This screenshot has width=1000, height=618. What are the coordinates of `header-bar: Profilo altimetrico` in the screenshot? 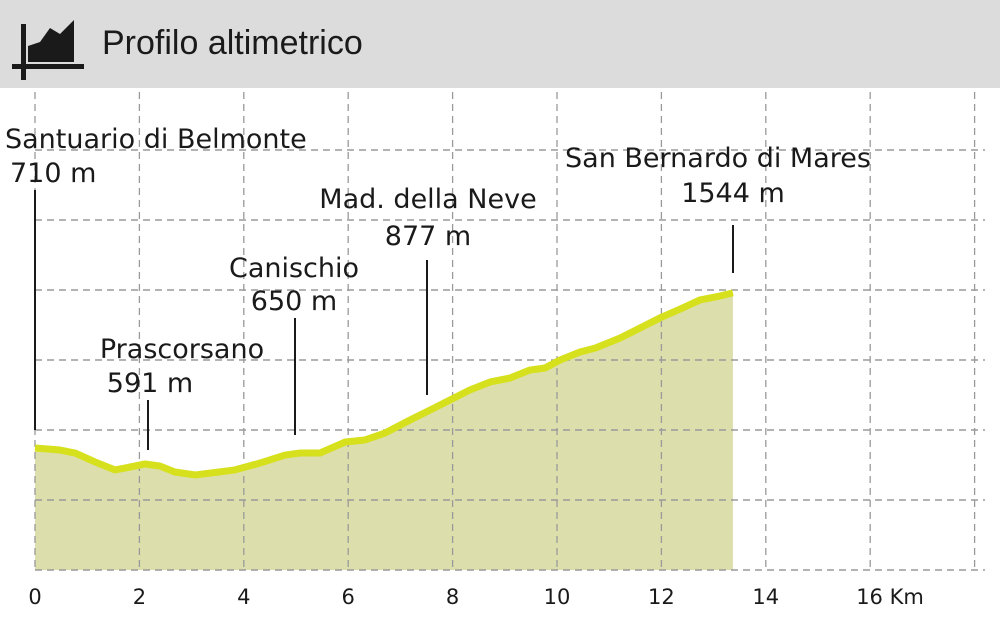 It's located at (500, 44).